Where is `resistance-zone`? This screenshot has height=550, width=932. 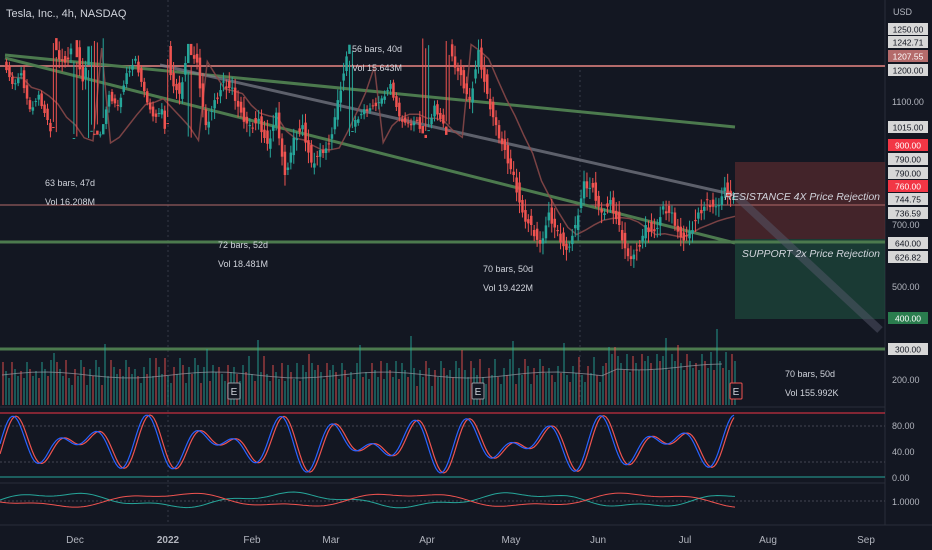
resistance-zone is located at coordinates (810, 200).